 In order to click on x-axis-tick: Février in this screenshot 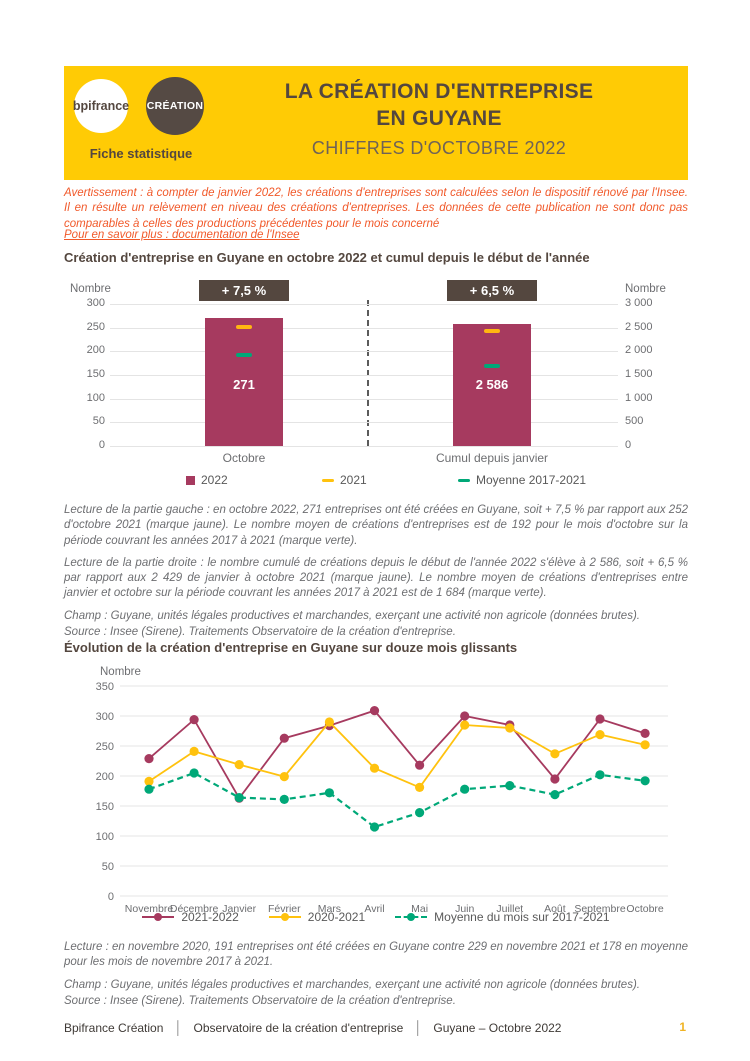, I will do `click(284, 909)`.